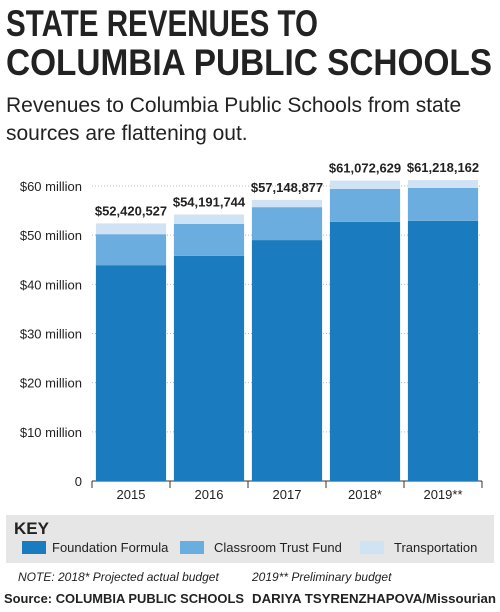 This screenshot has width=500, height=612. Describe the element at coordinates (365, 494) in the screenshot. I see `x-tick-label: 2018*` at that location.